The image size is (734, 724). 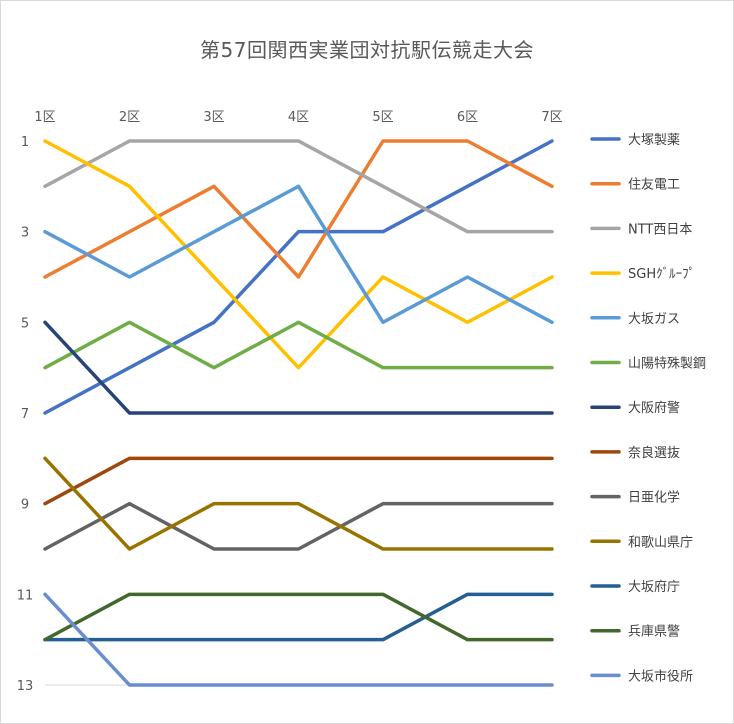 I want to click on y-tick-label: 11, so click(x=25, y=595).